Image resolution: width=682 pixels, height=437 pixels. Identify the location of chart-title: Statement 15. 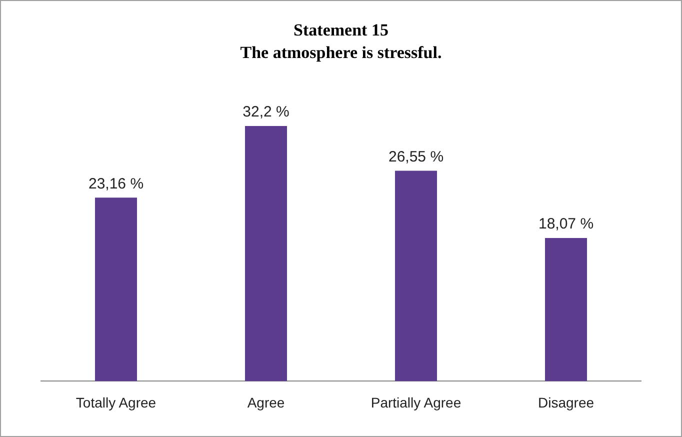
(341, 30).